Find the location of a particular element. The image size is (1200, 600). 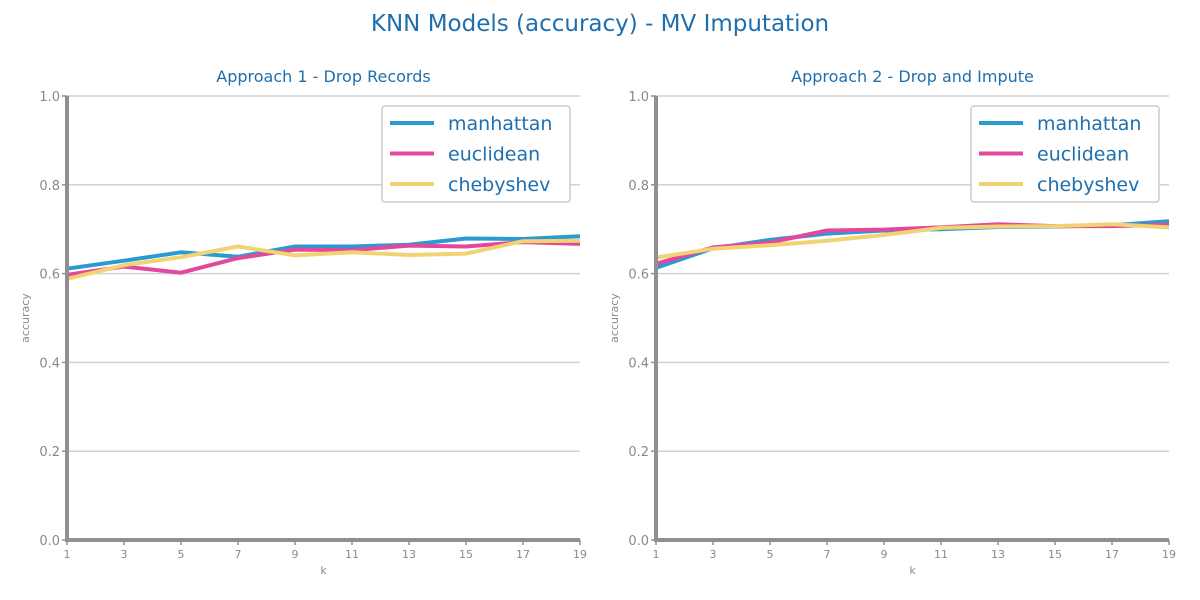

series-line-manhattan is located at coordinates (323, 252).